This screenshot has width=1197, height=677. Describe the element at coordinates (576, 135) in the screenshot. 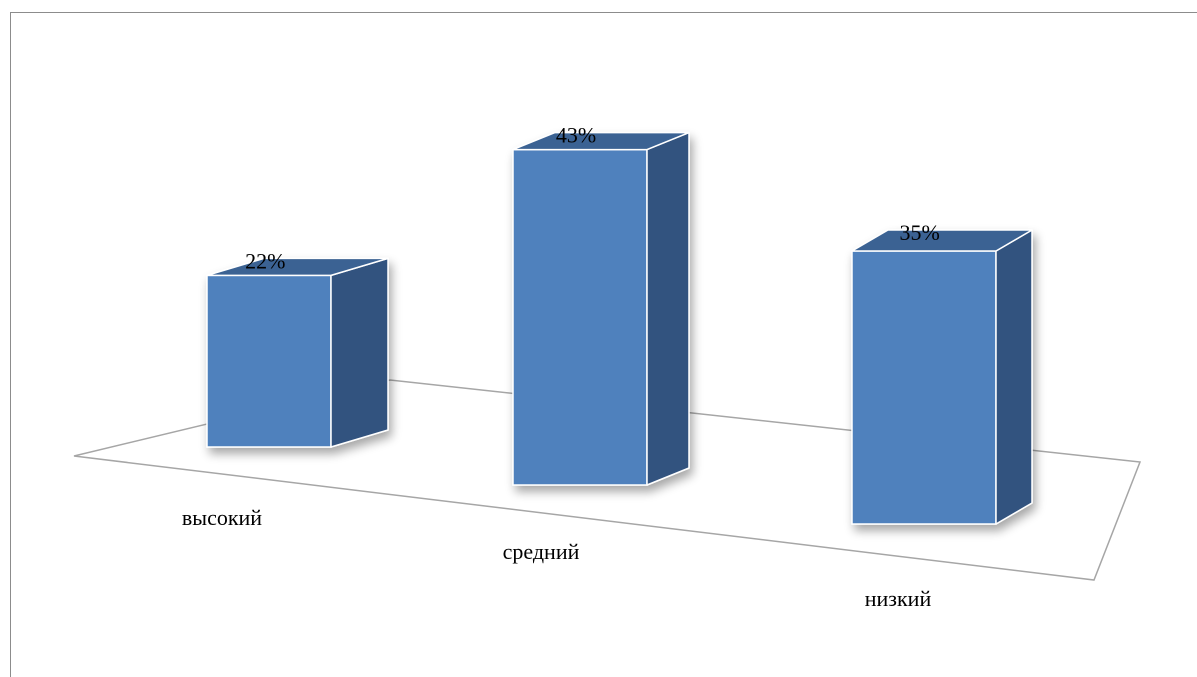

I see `value-label-1: 43%` at that location.